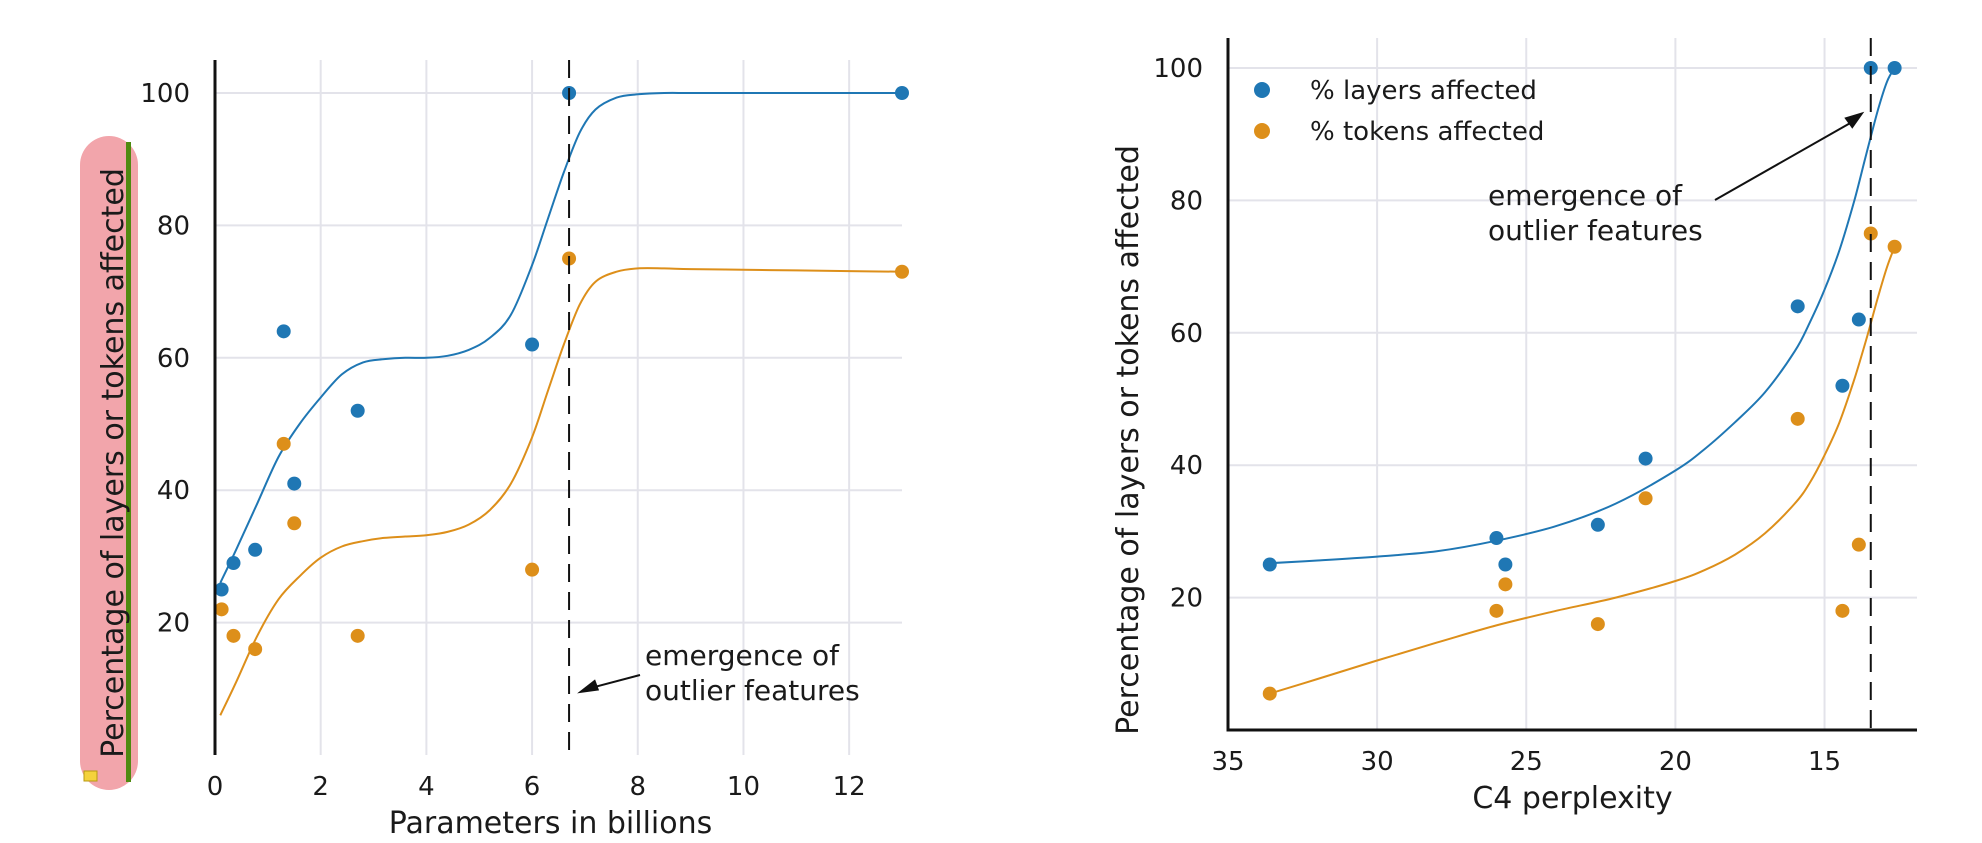 Image resolution: width=1982 pixels, height=843 pixels. I want to click on x-axis-label: Parameters in billions, so click(551, 823).